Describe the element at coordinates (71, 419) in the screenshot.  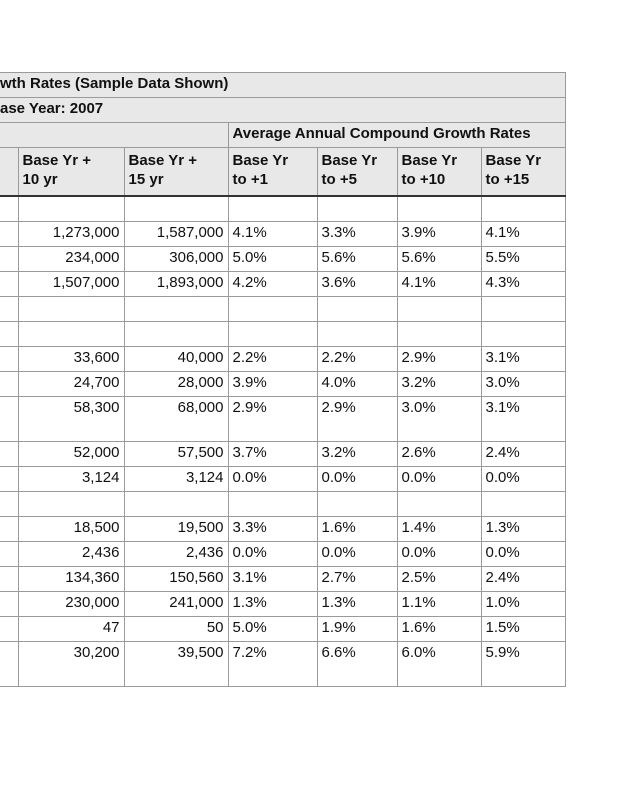
I see `table-cell: 58,300` at that location.